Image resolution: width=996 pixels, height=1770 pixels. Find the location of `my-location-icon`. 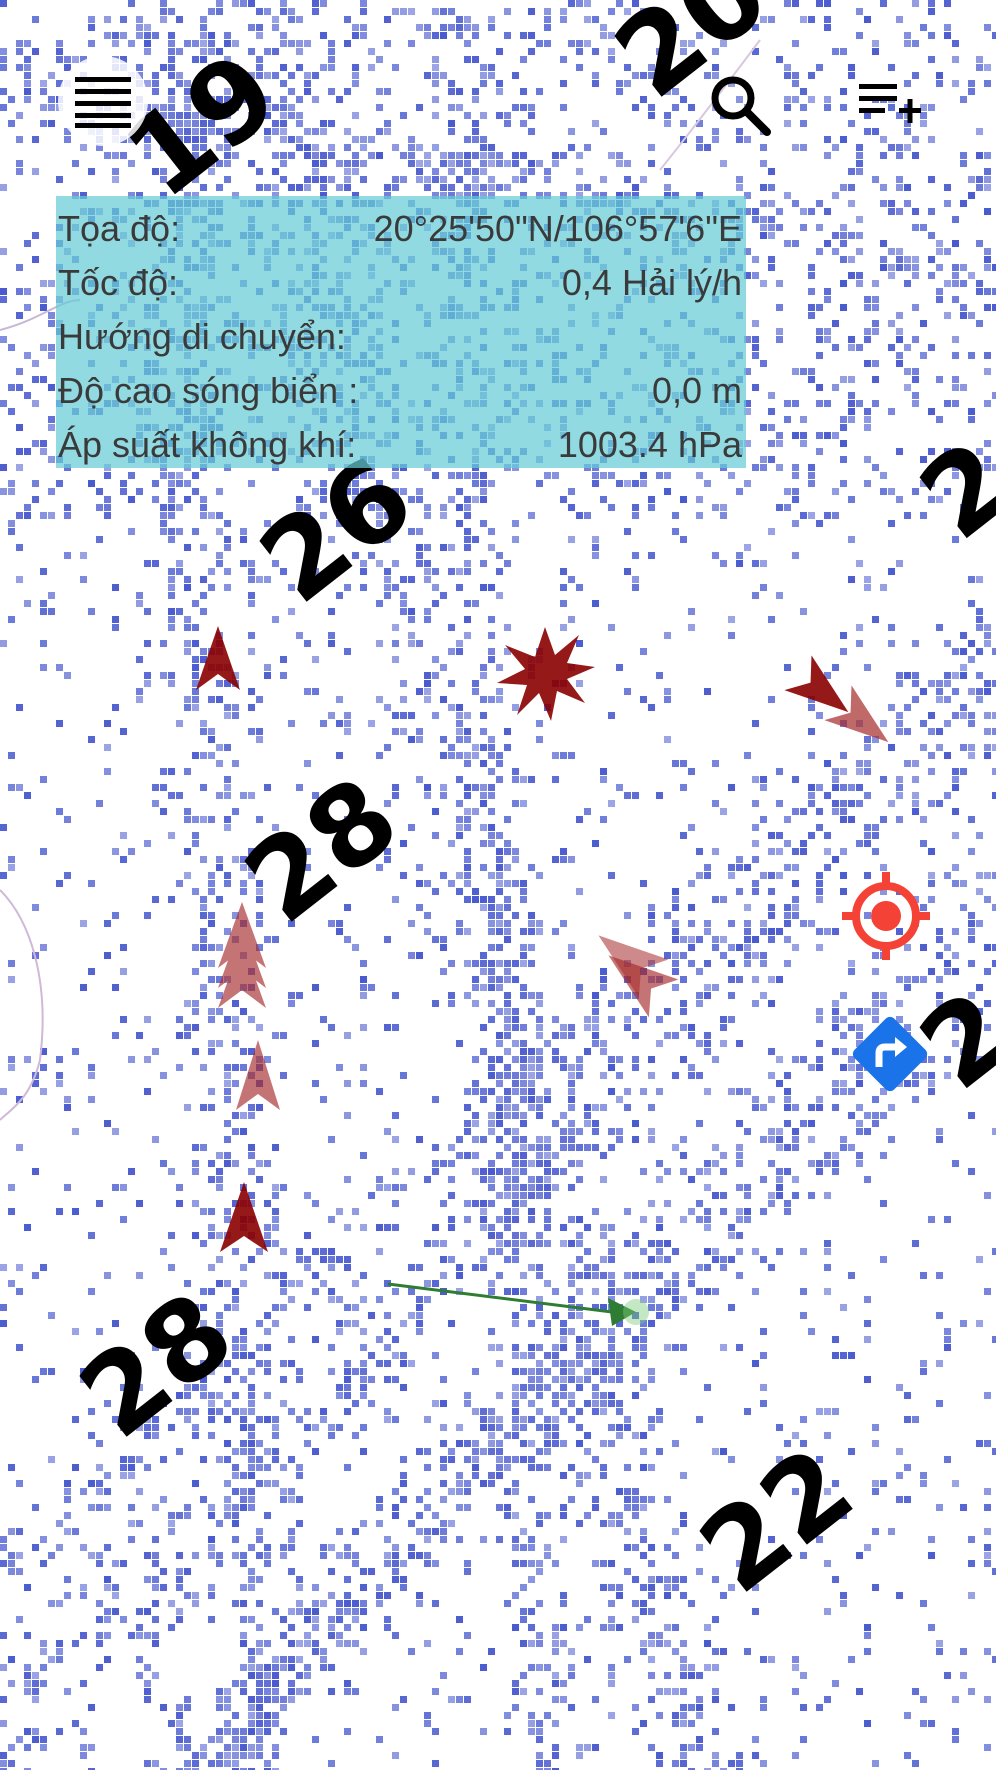

my-location-icon is located at coordinates (886, 916).